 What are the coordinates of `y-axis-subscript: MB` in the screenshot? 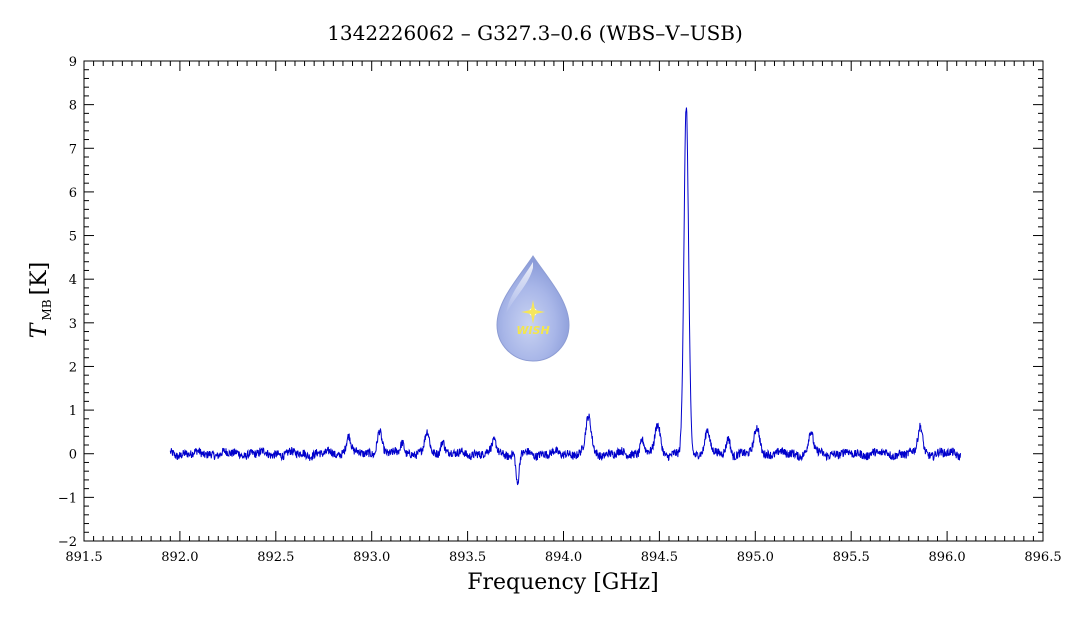 It's located at (47, 309).